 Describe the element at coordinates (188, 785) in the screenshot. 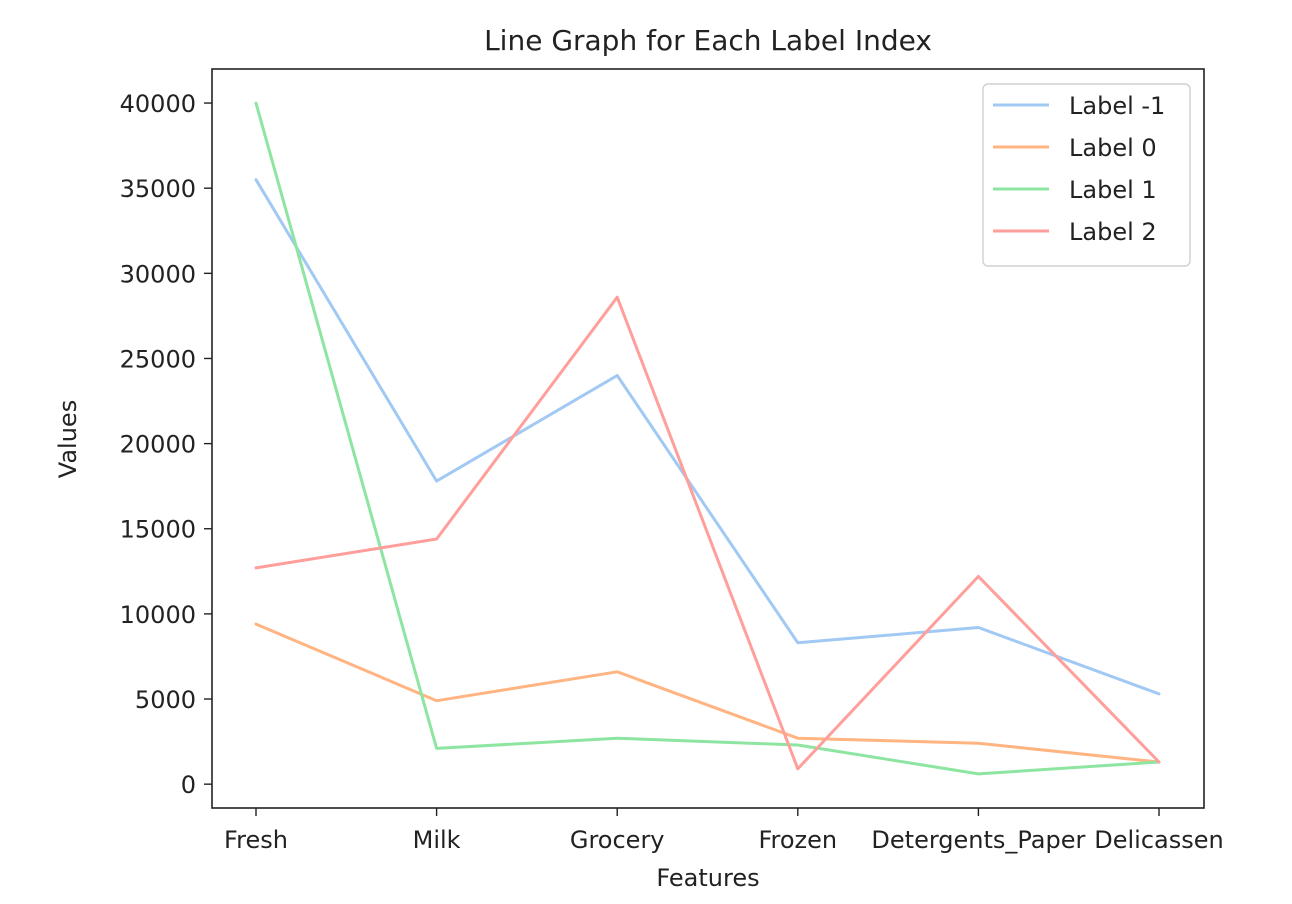

I see `y-tick-label: 0` at that location.